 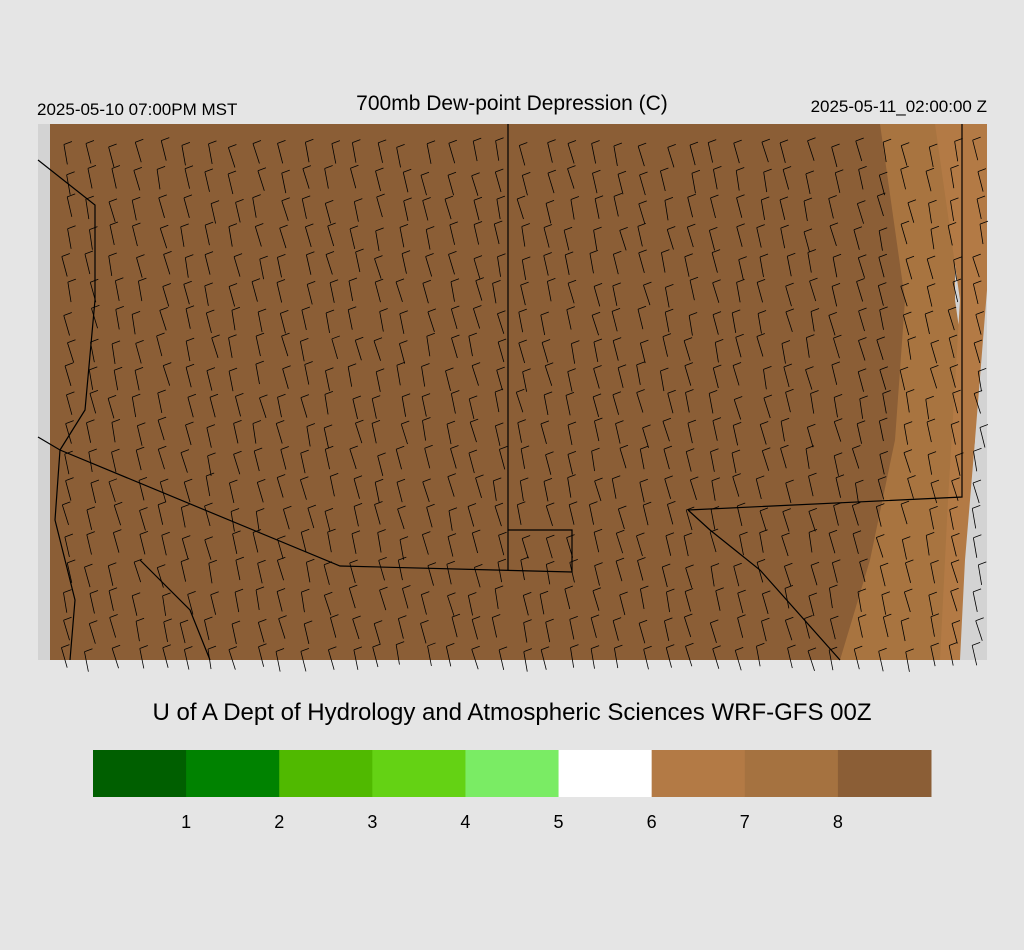 I want to click on colorbar: 1 2 3 4 5 6 7 8, so click(x=512, y=791).